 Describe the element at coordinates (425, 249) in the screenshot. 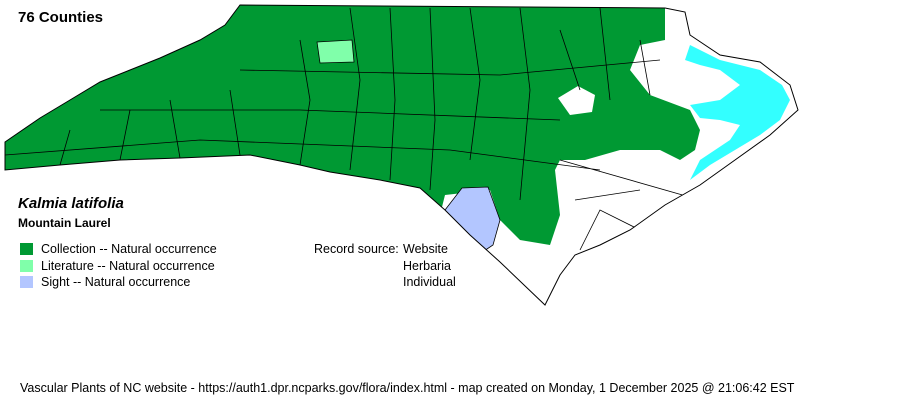

I see `record-source-website: Website` at that location.